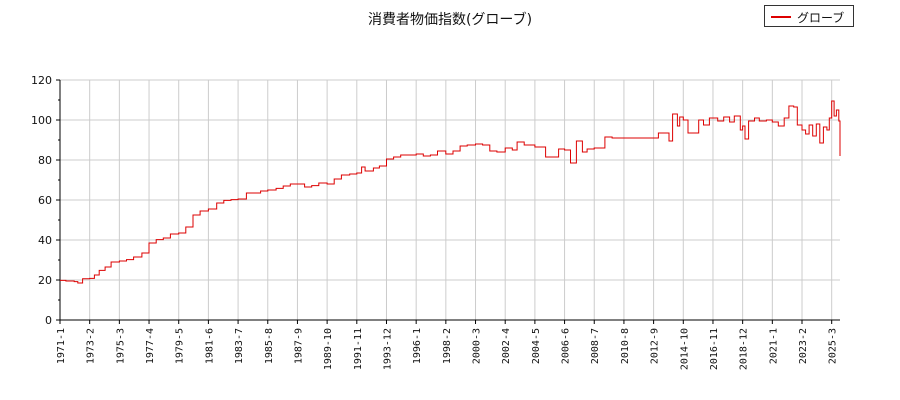 This screenshot has height=400, width=900. I want to click on x-tick-label: 1971-1, so click(61, 346).